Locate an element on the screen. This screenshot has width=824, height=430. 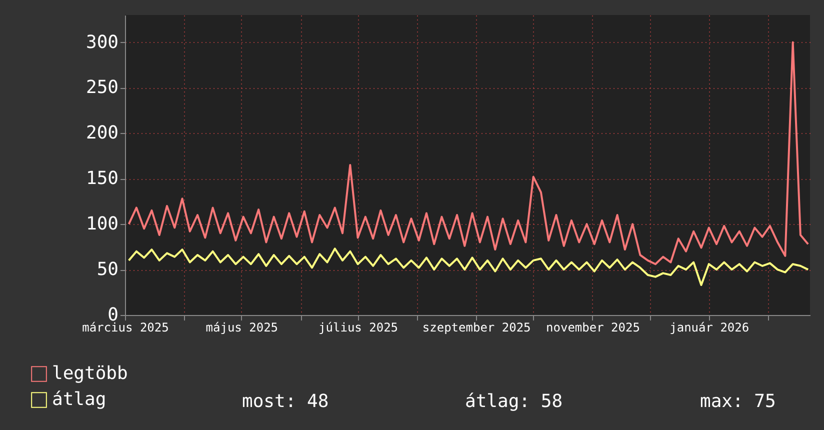
x-tick-label: november 2025 is located at coordinates (593, 327).